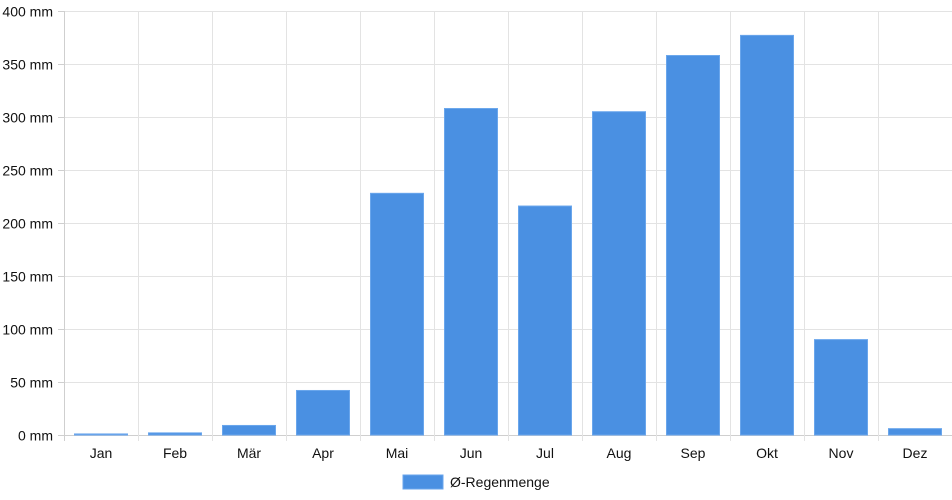 The height and width of the screenshot is (500, 952). What do you see at coordinates (27, 65) in the screenshot?
I see `y-tick-label: 350 mm` at bounding box center [27, 65].